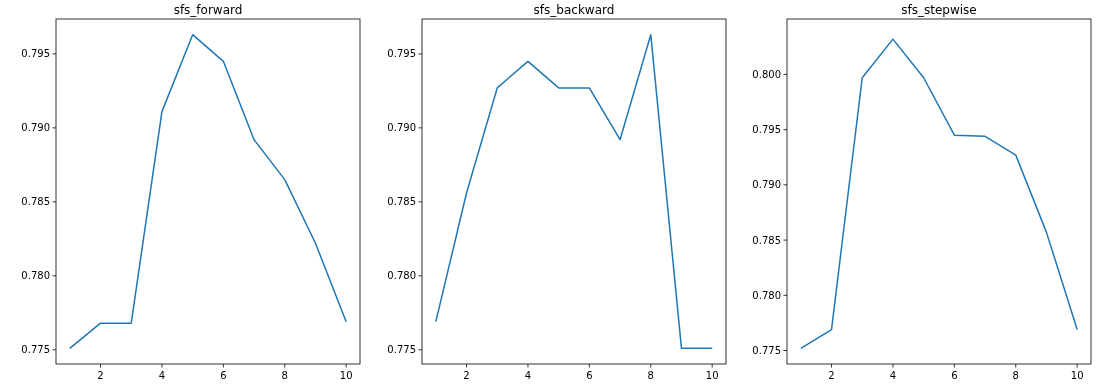  Describe the element at coordinates (208, 10) in the screenshot. I see `chart-title: sfs_forward` at that location.